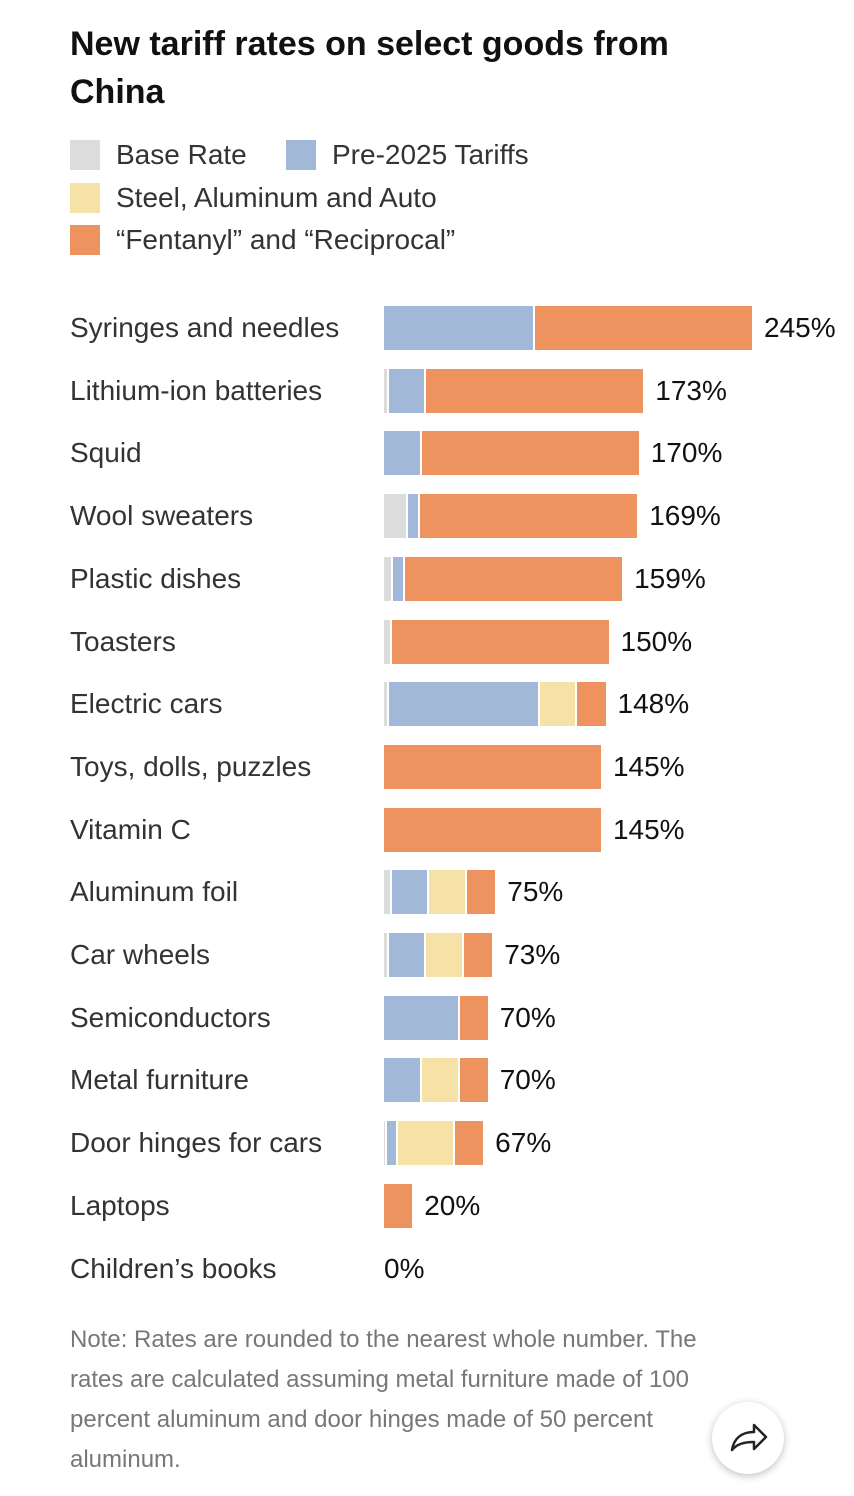  I want to click on category-label: Semiconductors, so click(170, 1017).